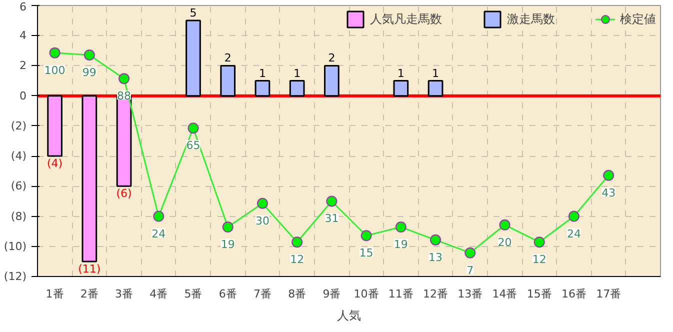 This screenshot has width=673, height=332. Describe the element at coordinates (124, 96) in the screenshot. I see `data-label: 88` at that location.